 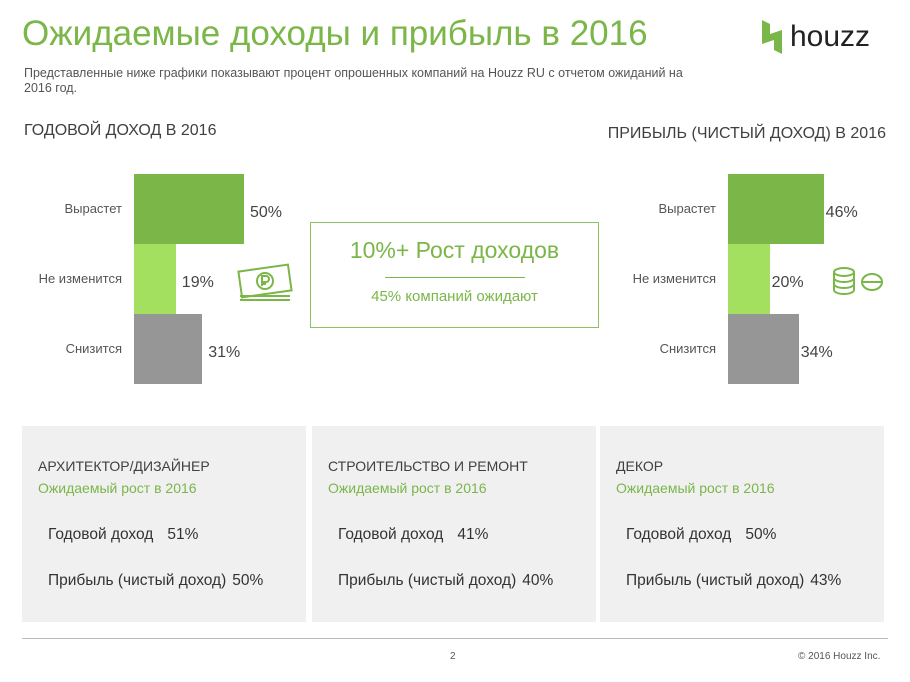 What do you see at coordinates (224, 352) in the screenshot?
I see `bar-value-label: 31%` at bounding box center [224, 352].